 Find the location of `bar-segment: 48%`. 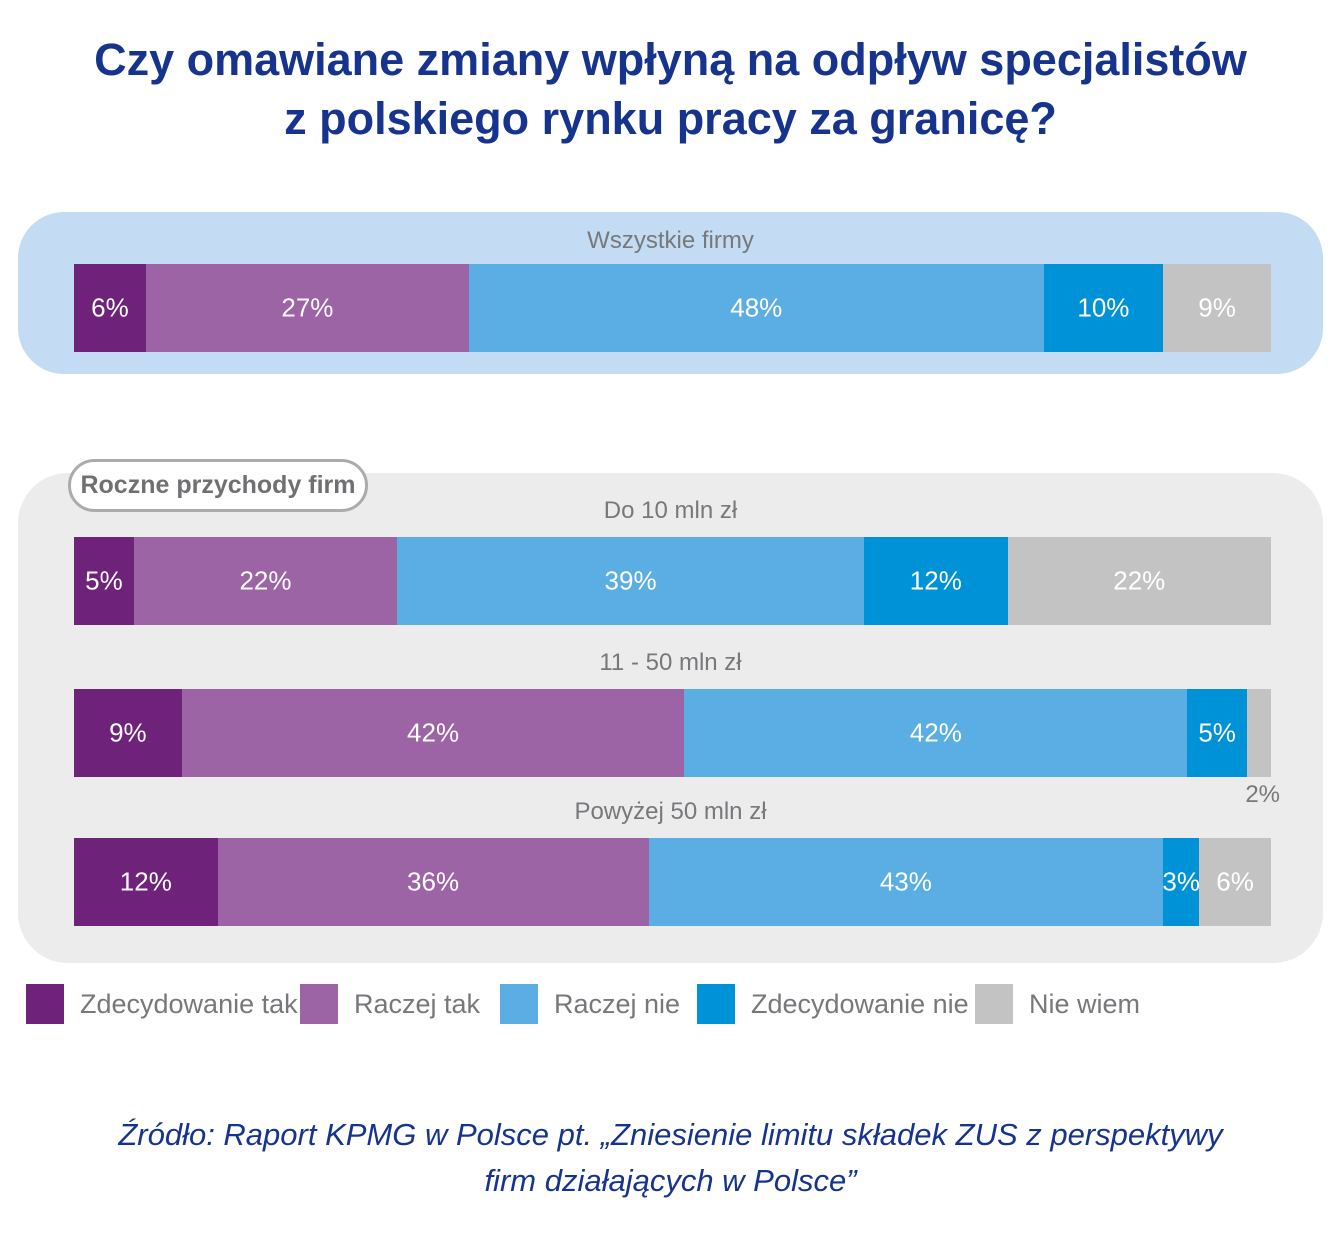

bar-segment: 48% is located at coordinates (756, 308).